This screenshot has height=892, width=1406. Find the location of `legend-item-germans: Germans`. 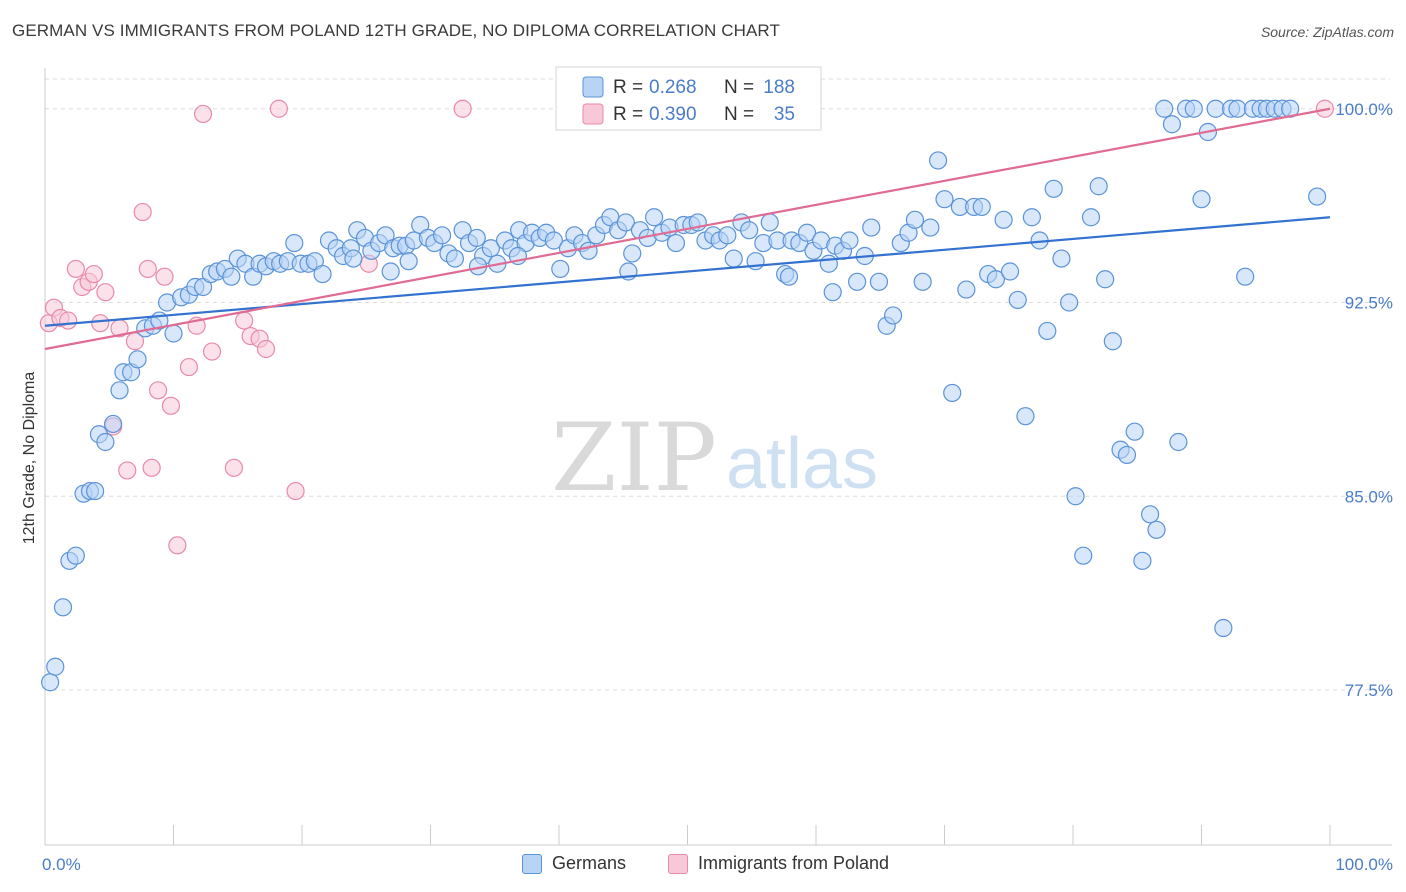

legend-item-germans: Germans is located at coordinates (574, 863).